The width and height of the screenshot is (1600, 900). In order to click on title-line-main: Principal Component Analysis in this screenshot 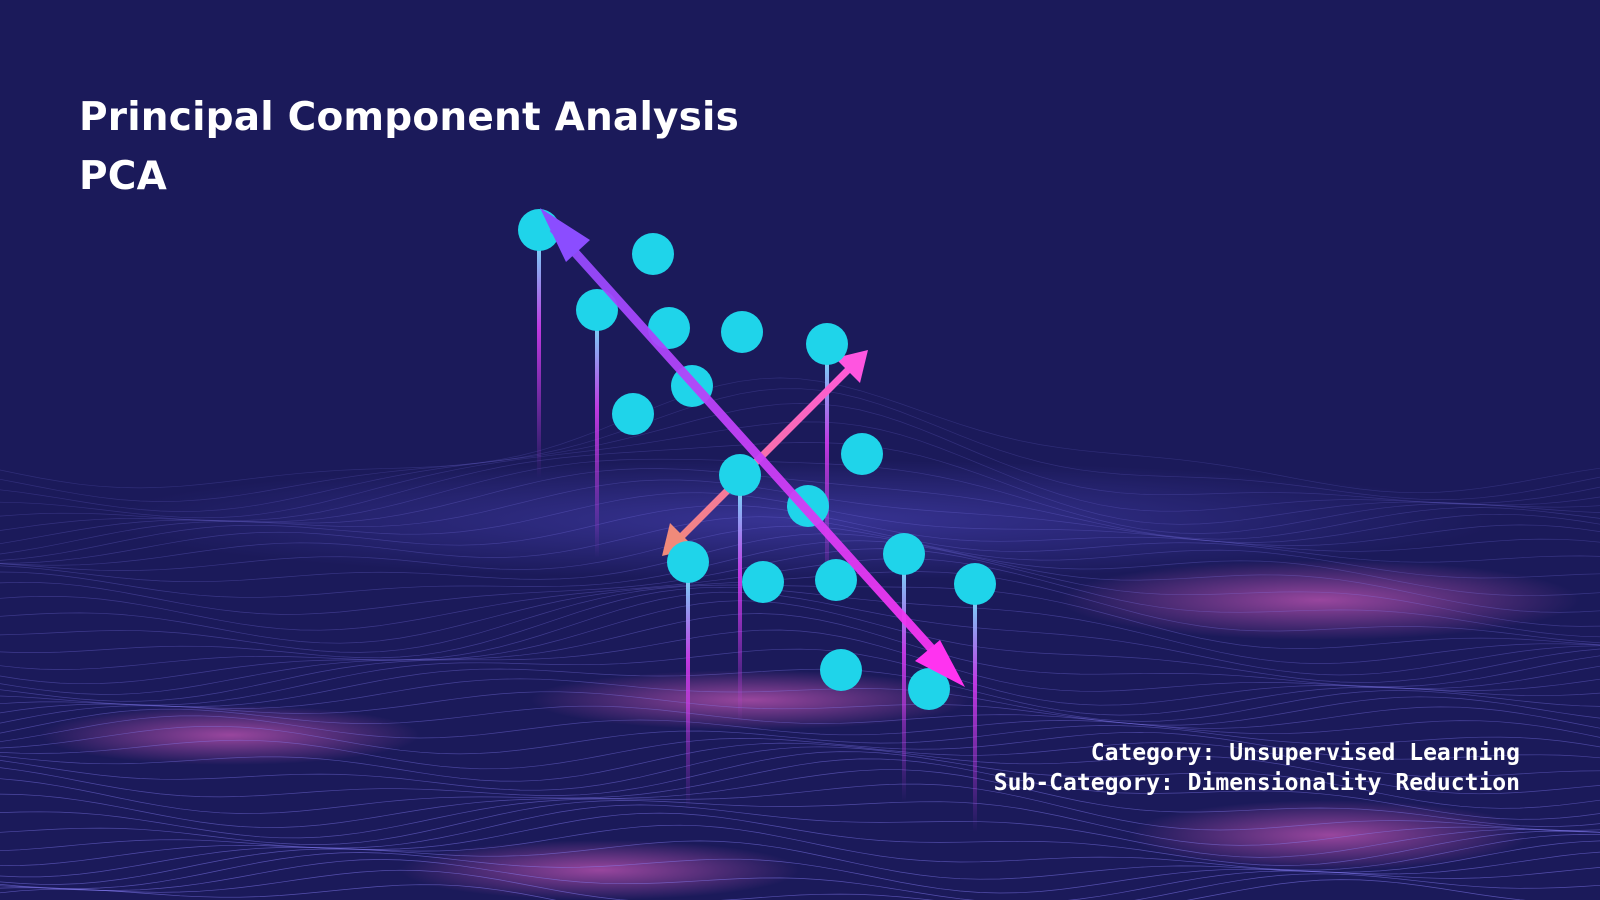, I will do `click(409, 117)`.